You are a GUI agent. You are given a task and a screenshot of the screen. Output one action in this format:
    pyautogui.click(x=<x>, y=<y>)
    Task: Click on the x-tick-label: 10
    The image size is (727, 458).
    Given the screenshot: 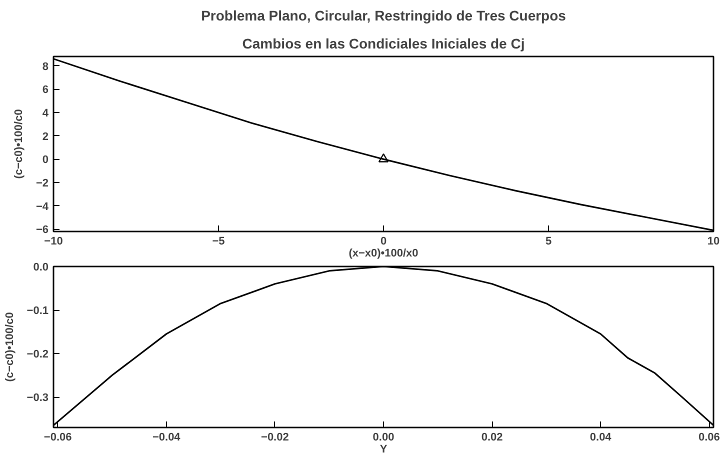 What is the action you would take?
    pyautogui.click(x=713, y=242)
    